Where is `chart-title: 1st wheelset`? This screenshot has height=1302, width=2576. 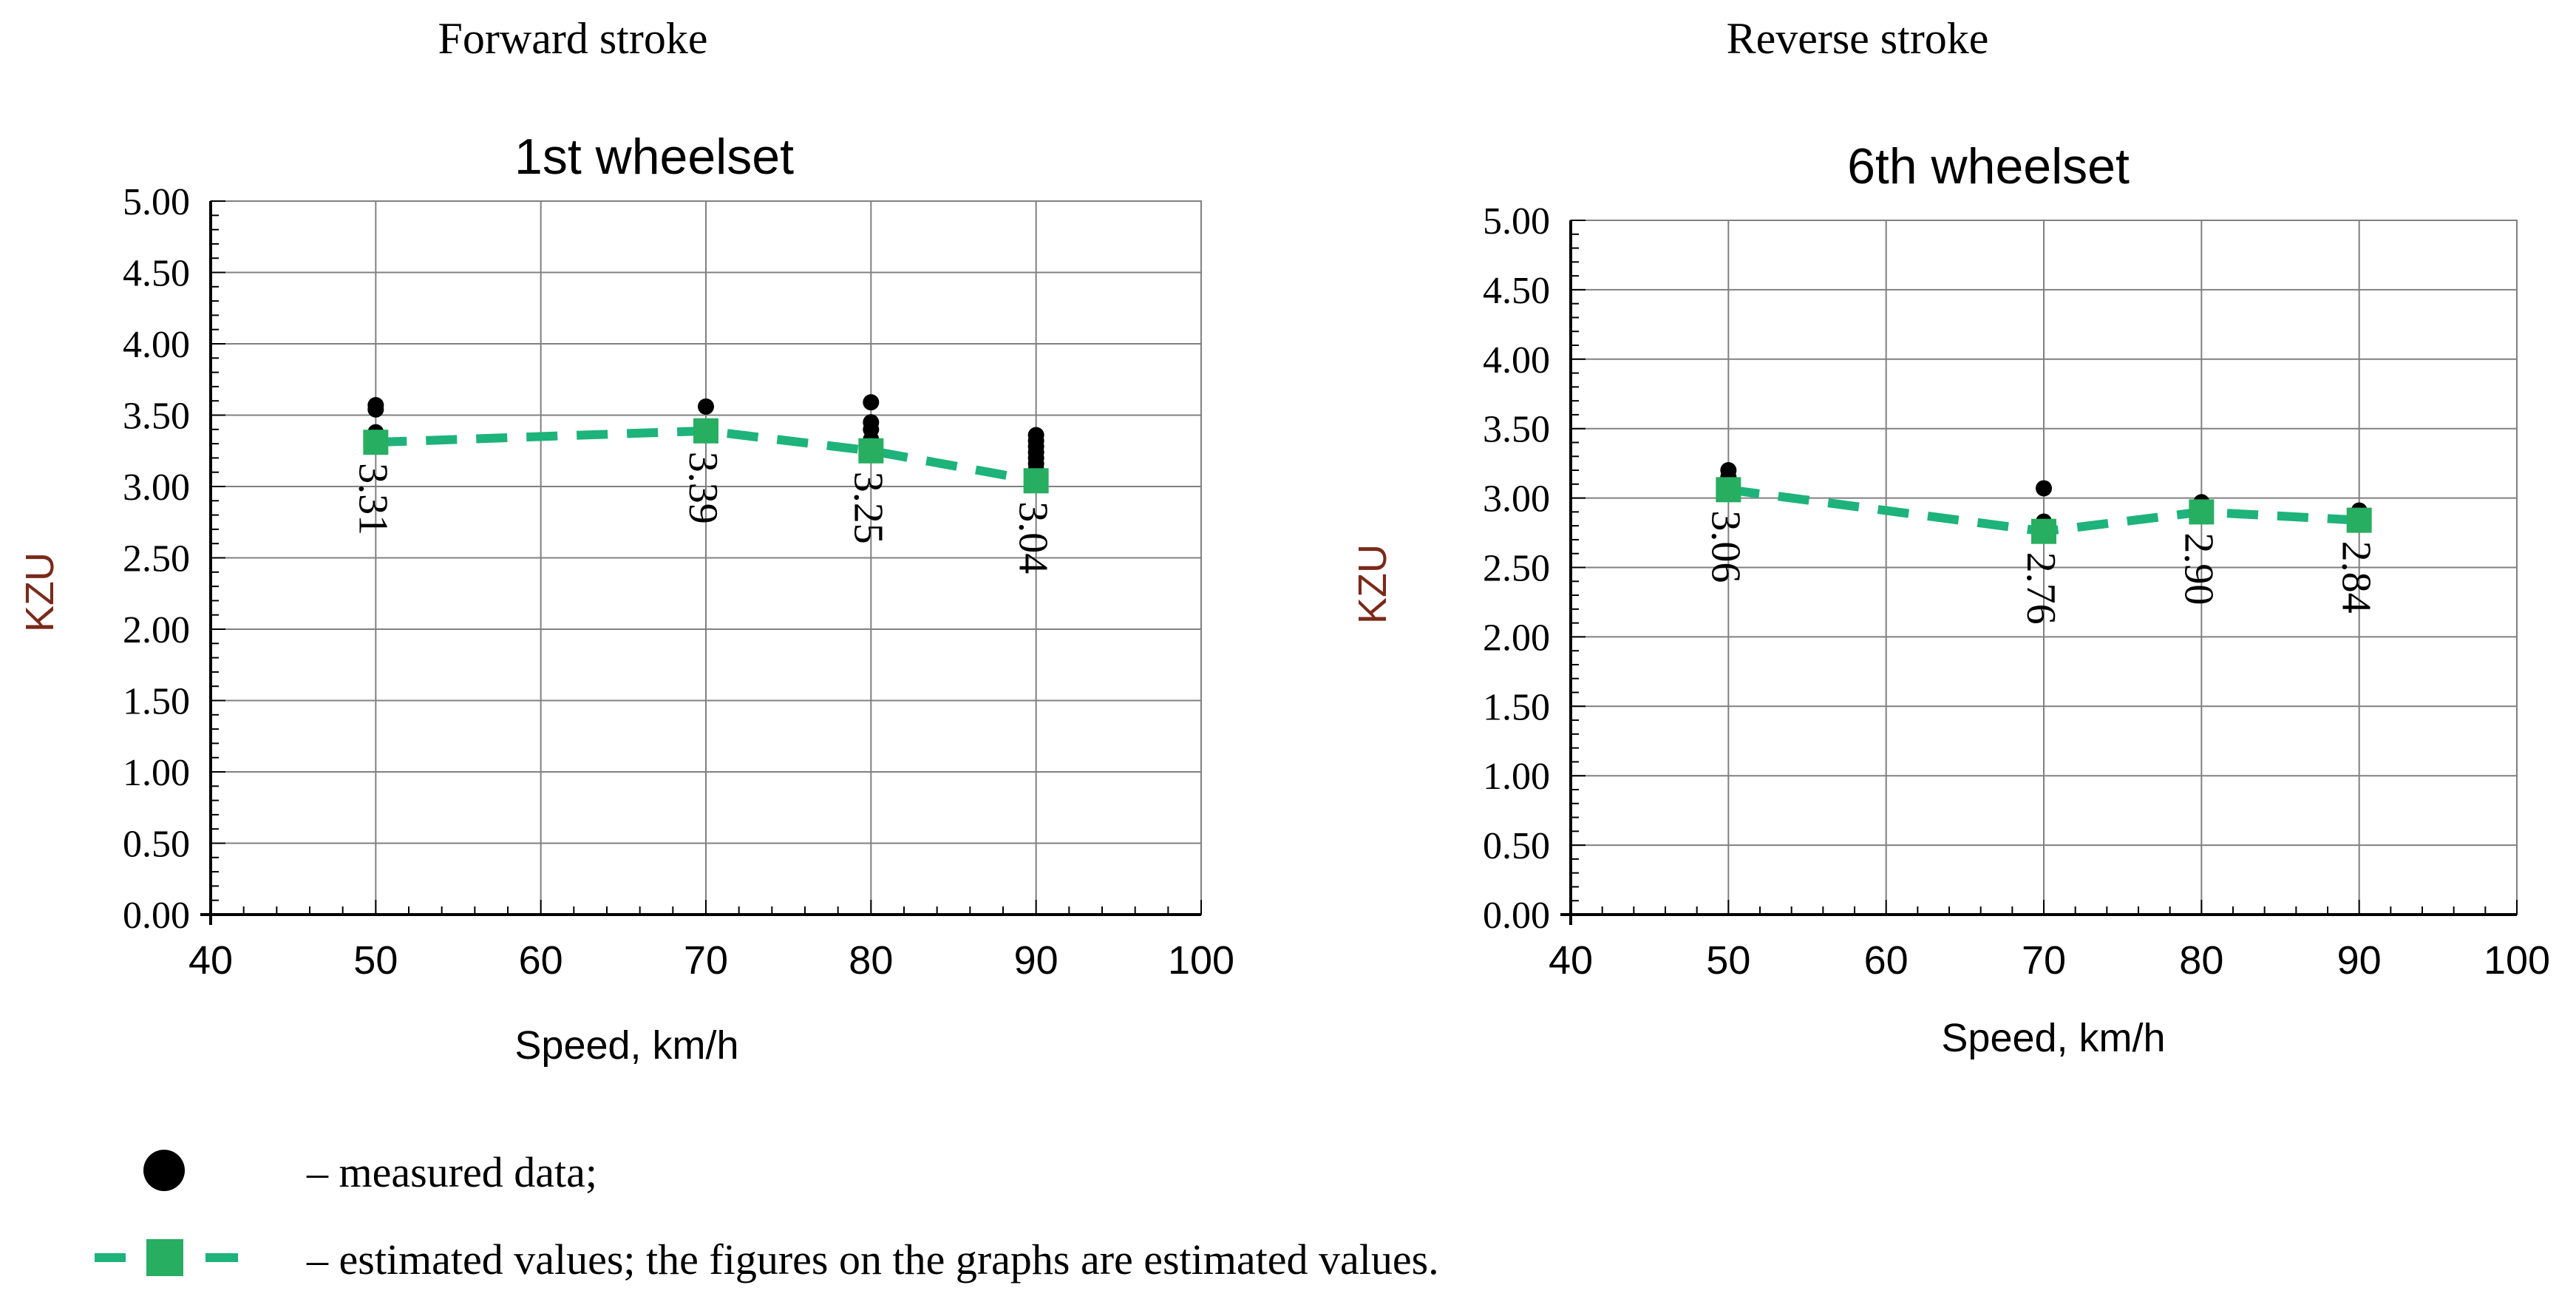 chart-title: 1st wheelset is located at coordinates (654, 157).